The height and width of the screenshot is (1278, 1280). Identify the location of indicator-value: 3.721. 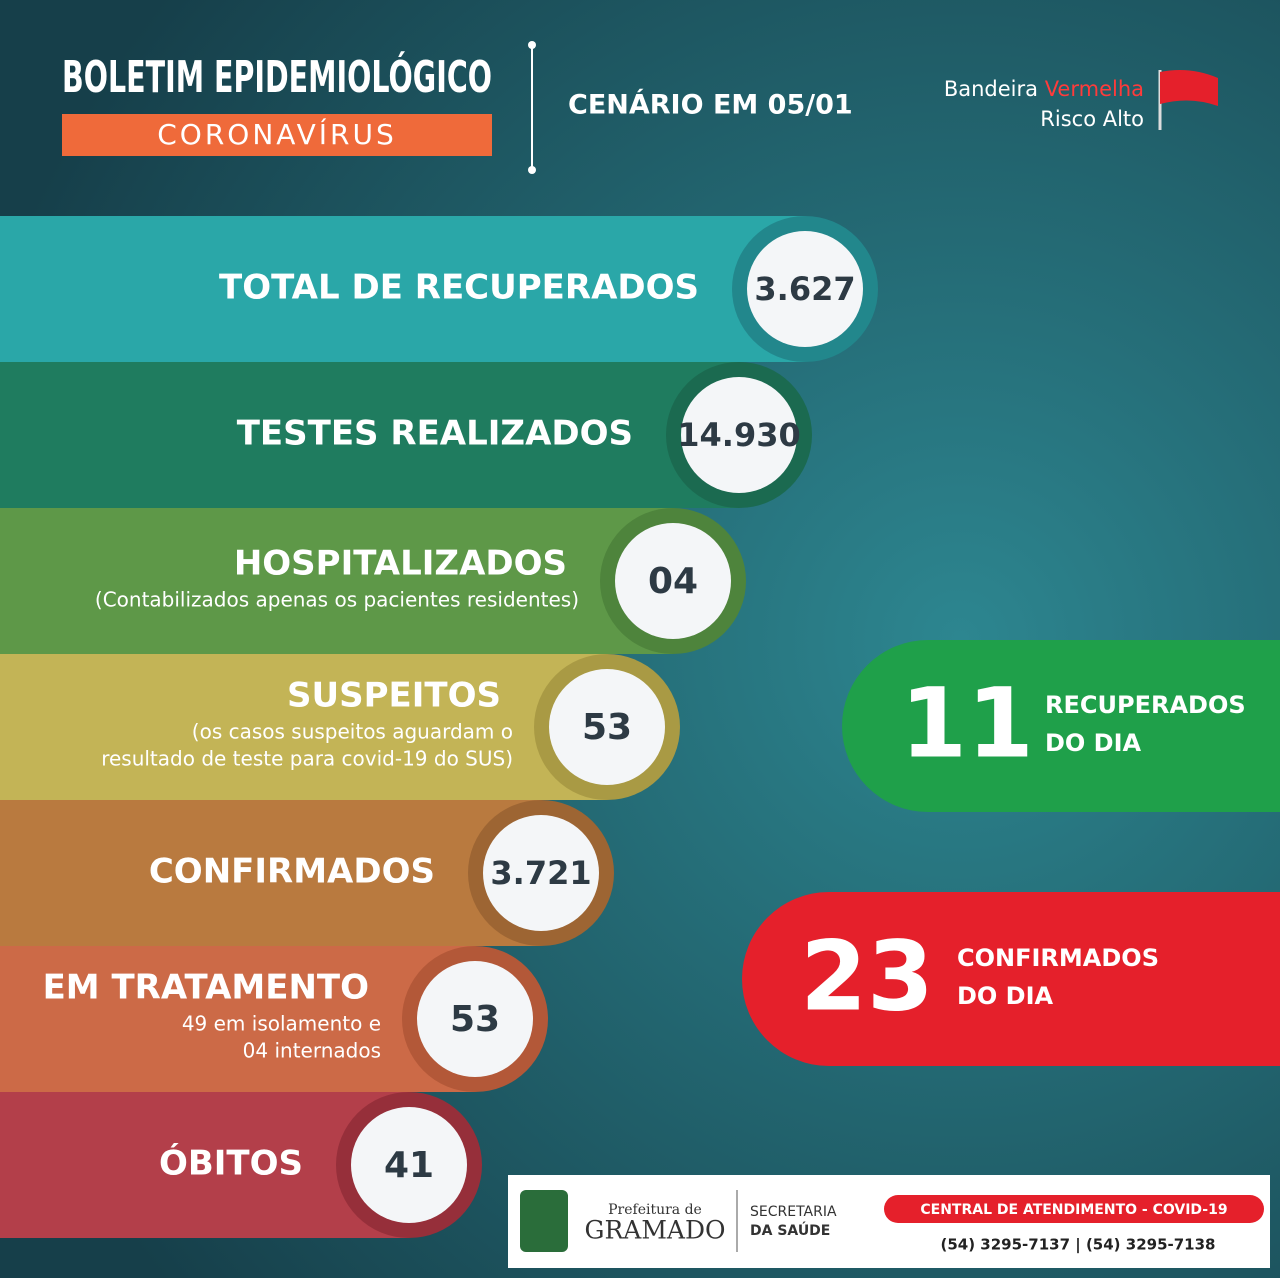
(540, 873).